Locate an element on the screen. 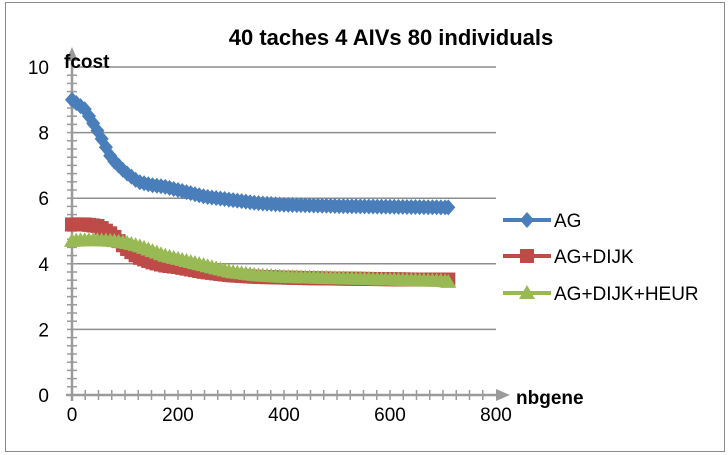  y-tick-label: 0 is located at coordinates (43, 396).